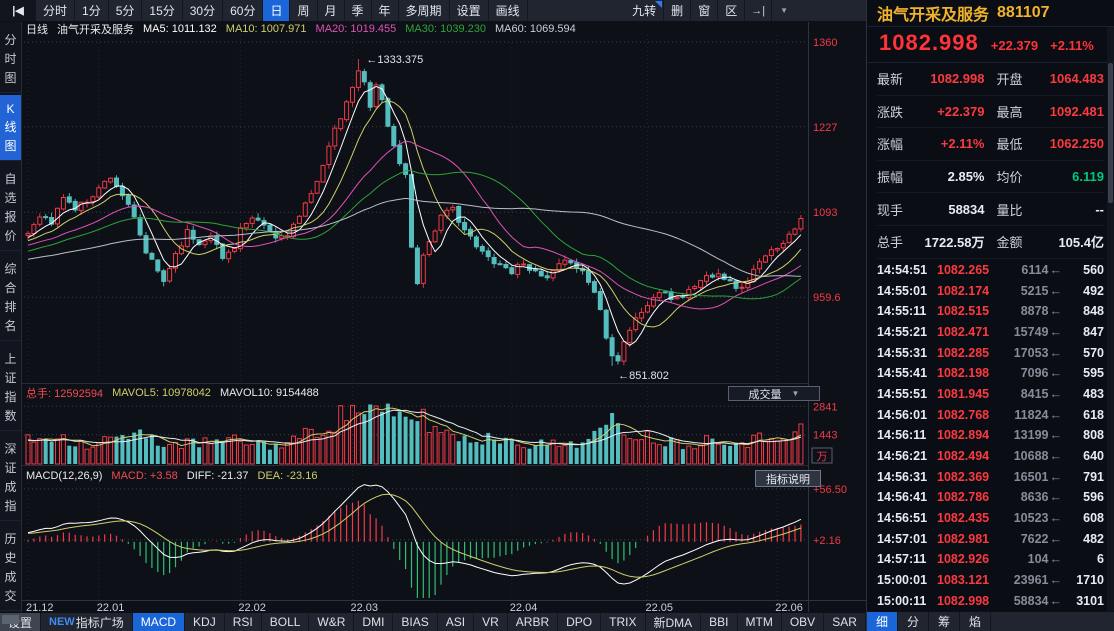 The width and height of the screenshot is (1114, 631). I want to click on detail-tab: 焰, so click(975, 621).